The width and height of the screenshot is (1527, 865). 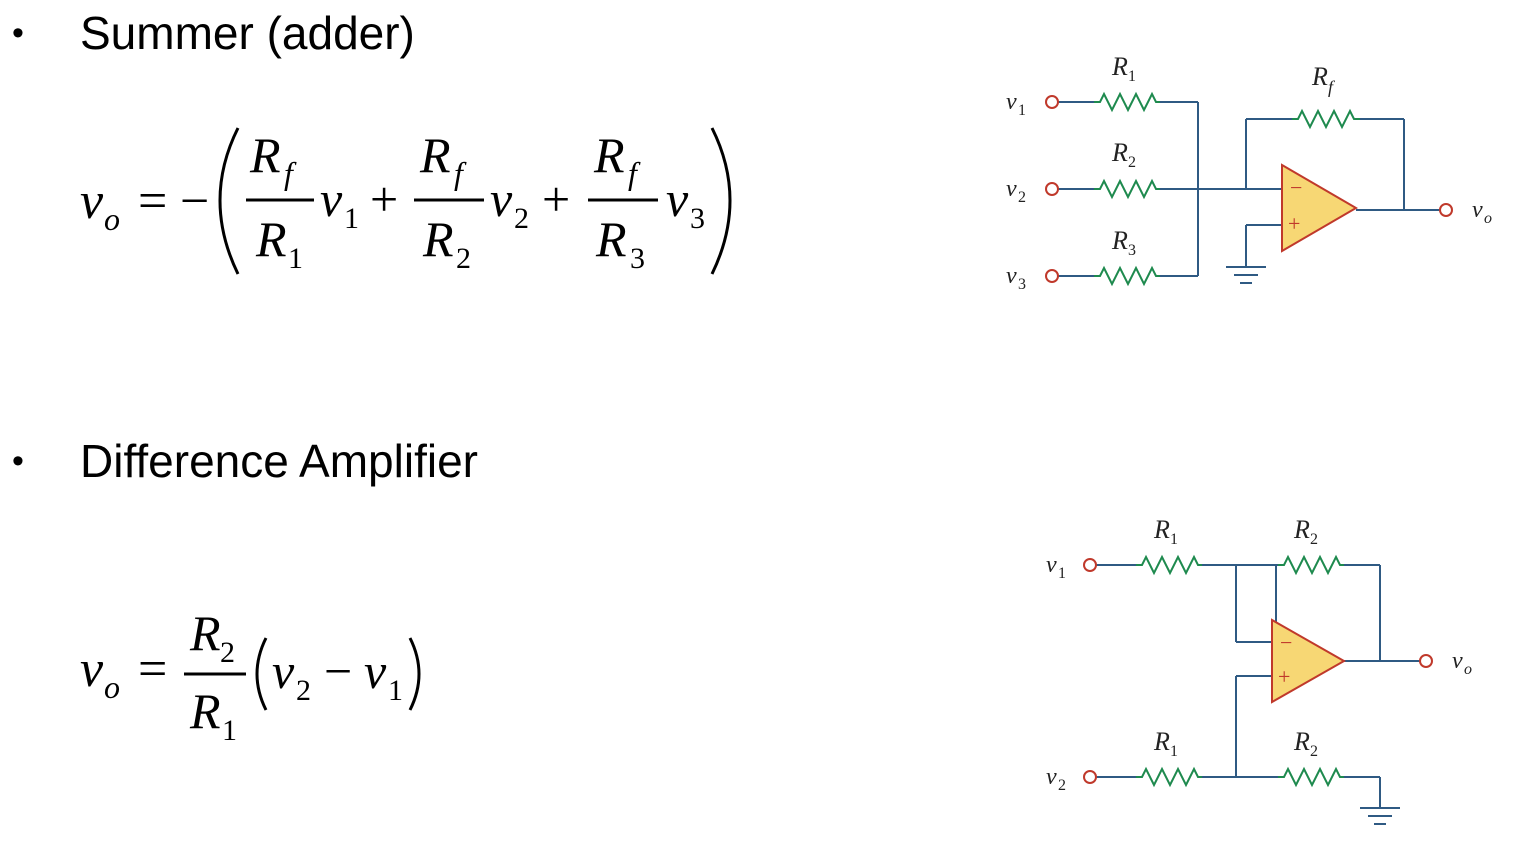 I want to click on summer-vo-label: v, so click(x=1477, y=210).